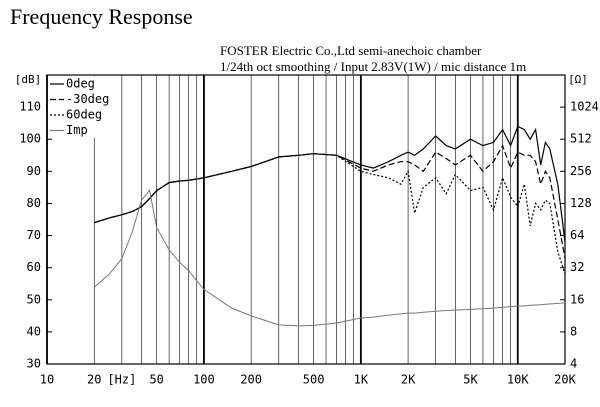  Describe the element at coordinates (251, 380) in the screenshot. I see `x-tick-label: 200` at that location.